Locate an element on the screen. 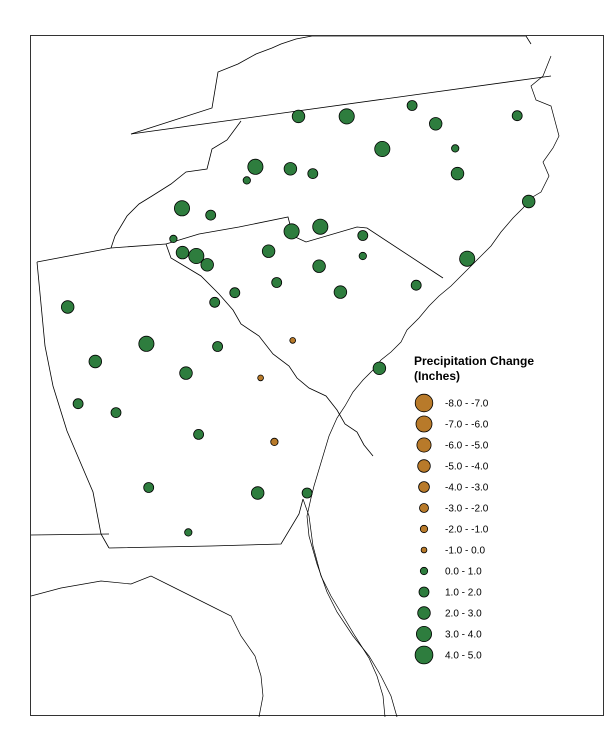 The height and width of the screenshot is (751, 604). va-nc-southern-border is located at coordinates (341, 105).